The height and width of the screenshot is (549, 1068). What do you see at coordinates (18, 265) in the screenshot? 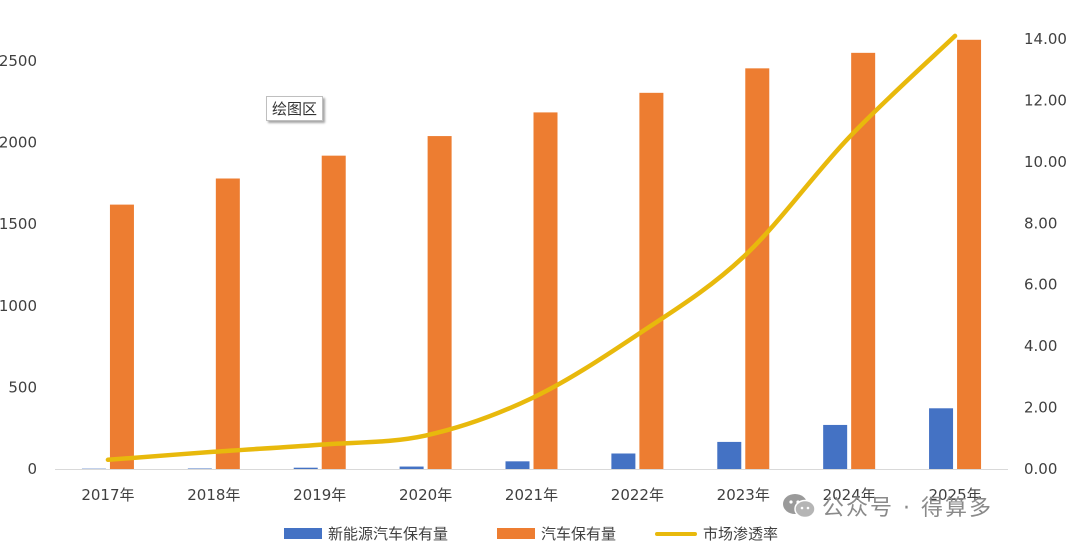
I see `left-axis: 0 500 1000 1500 2000 2500` at bounding box center [18, 265].